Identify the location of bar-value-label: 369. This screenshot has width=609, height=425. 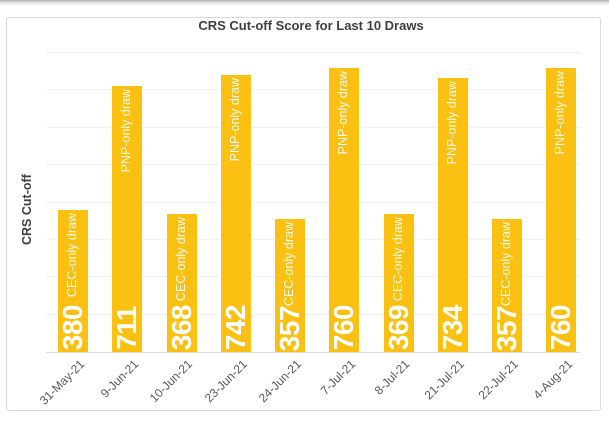
(398, 327).